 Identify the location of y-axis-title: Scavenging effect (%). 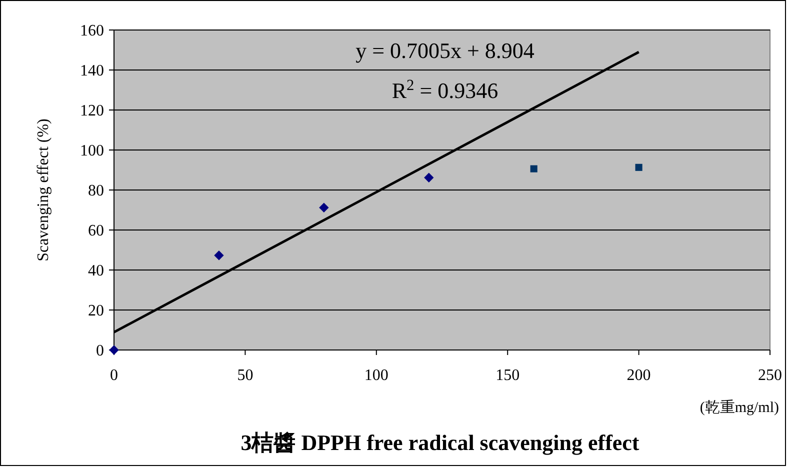
(43, 190).